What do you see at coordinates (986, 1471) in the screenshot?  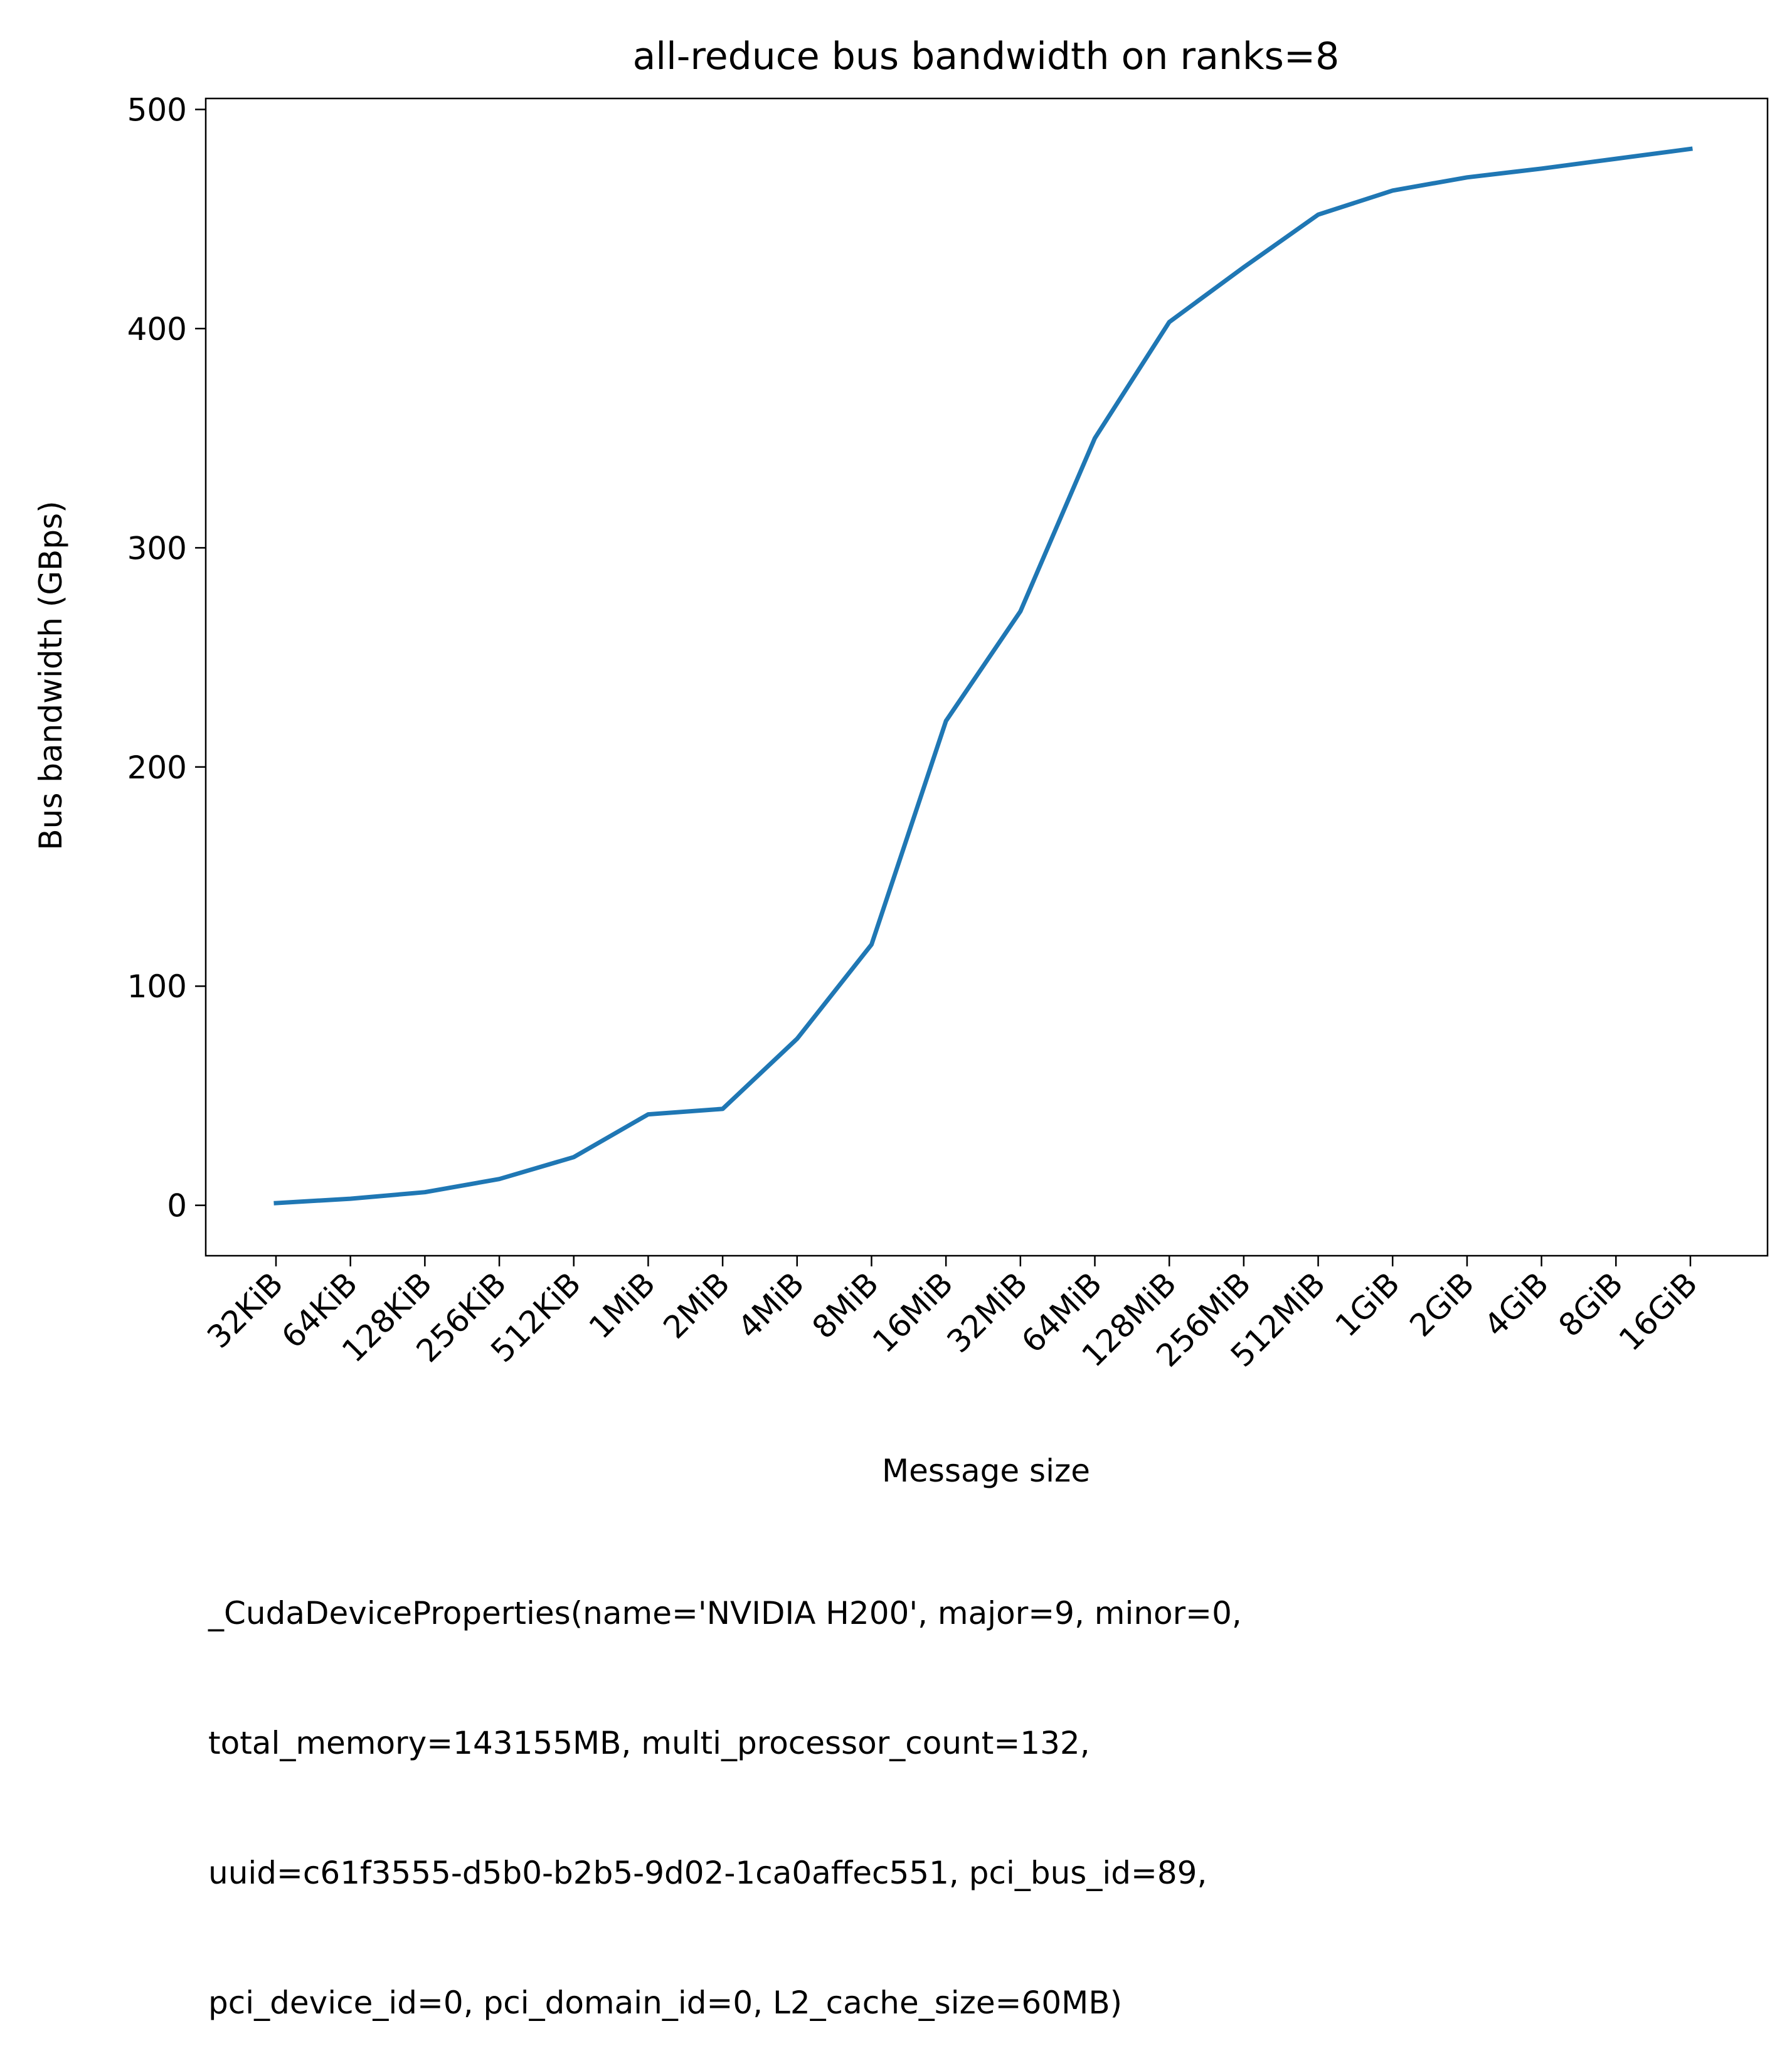 I see `x-axis-label: Message size` at bounding box center [986, 1471].